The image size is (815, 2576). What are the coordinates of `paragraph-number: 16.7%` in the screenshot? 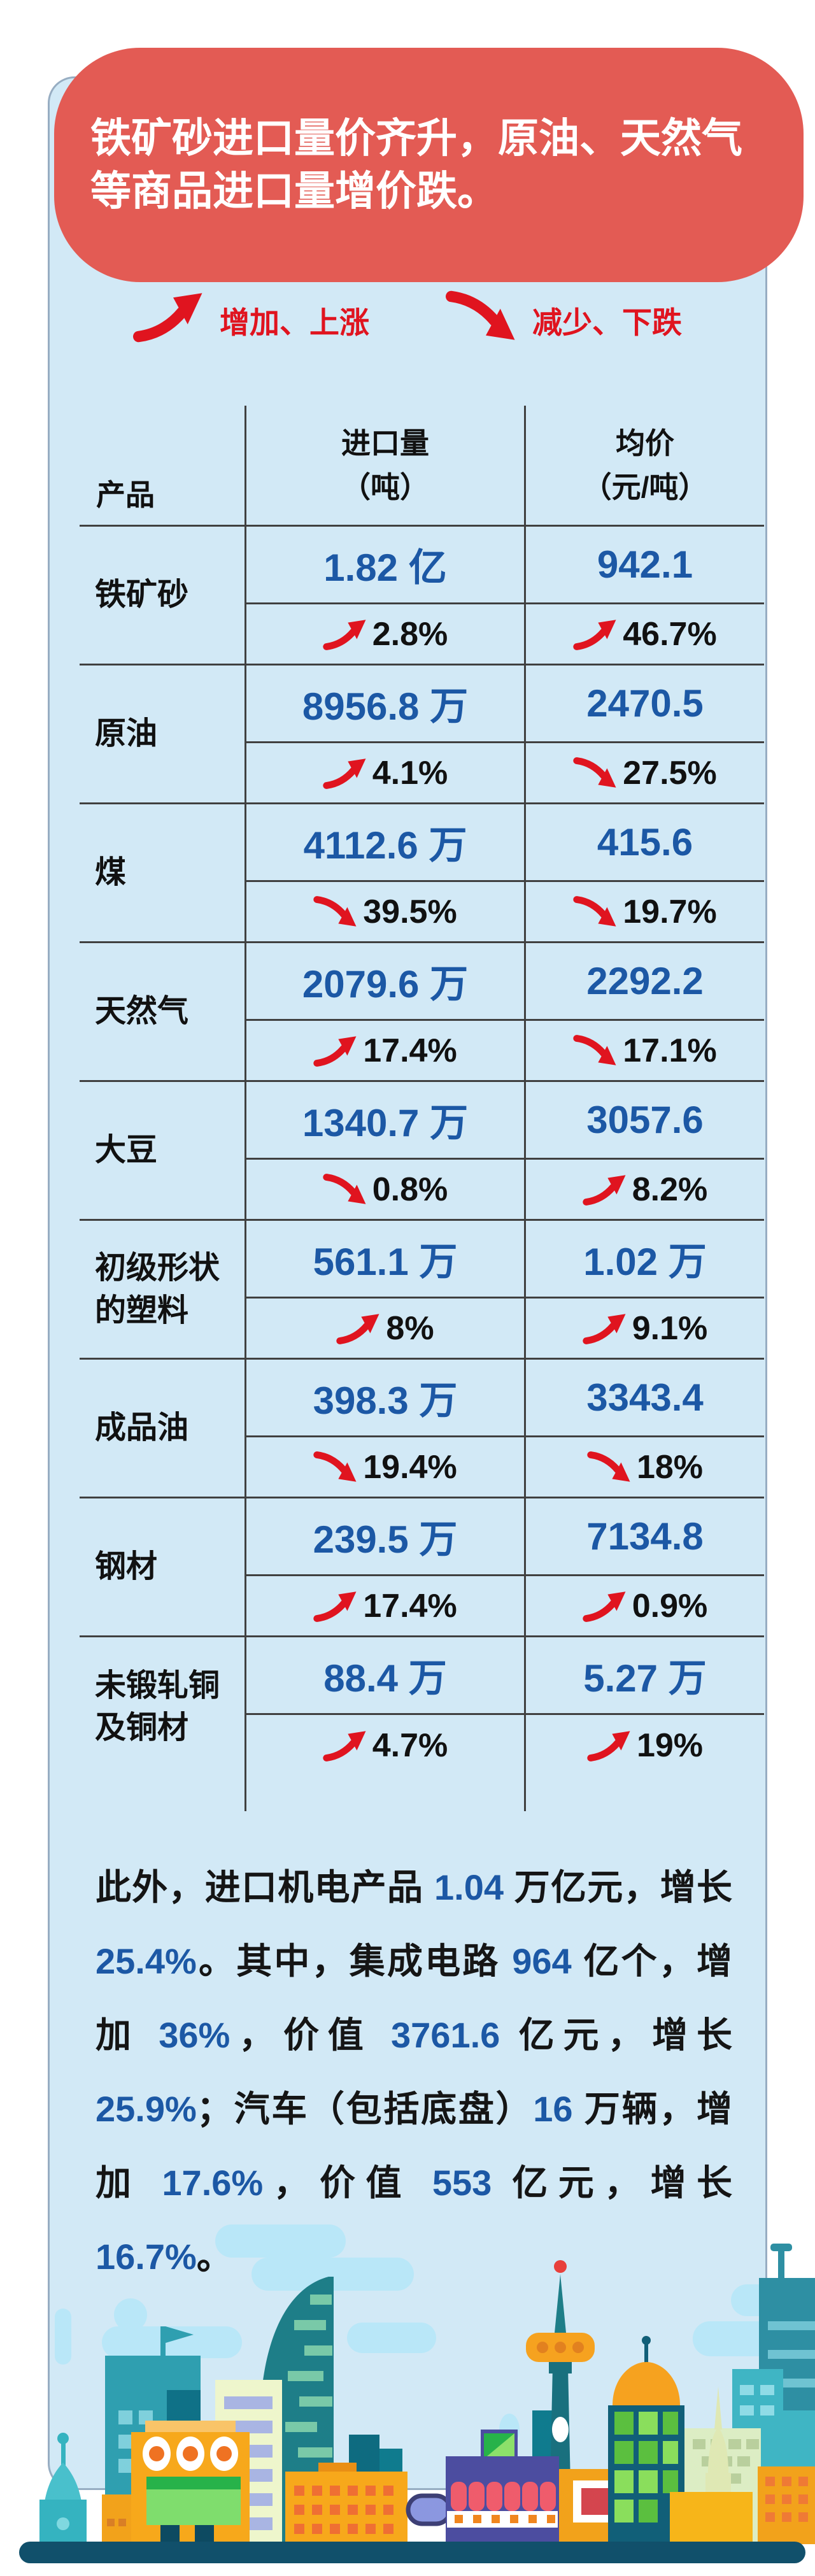 It's located at (146, 2256).